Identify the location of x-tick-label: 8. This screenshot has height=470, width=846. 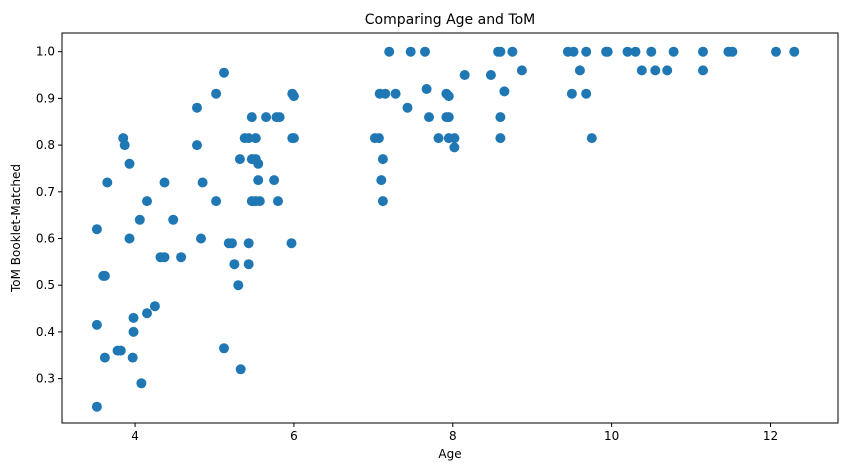
(453, 436).